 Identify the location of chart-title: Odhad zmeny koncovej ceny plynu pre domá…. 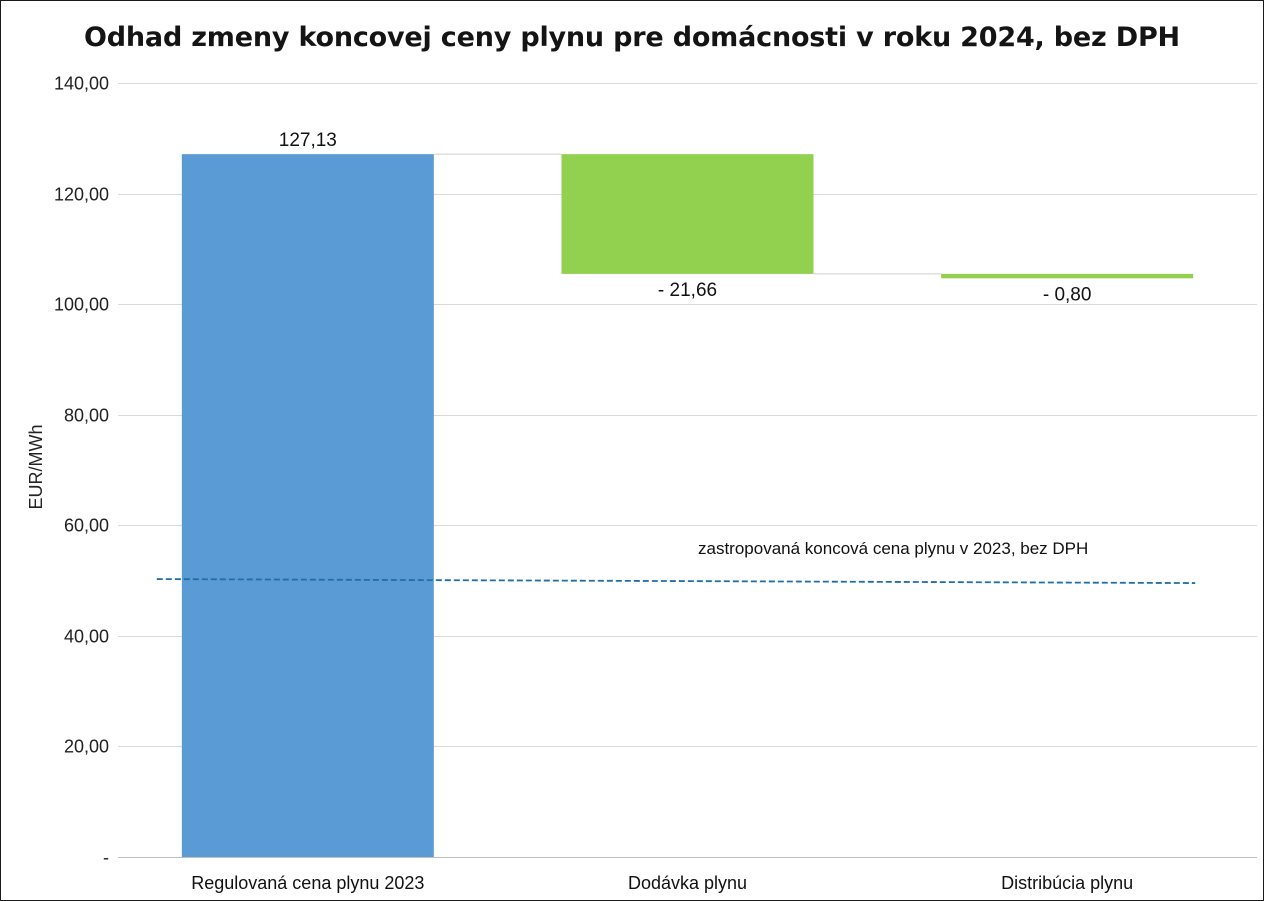
(632, 37).